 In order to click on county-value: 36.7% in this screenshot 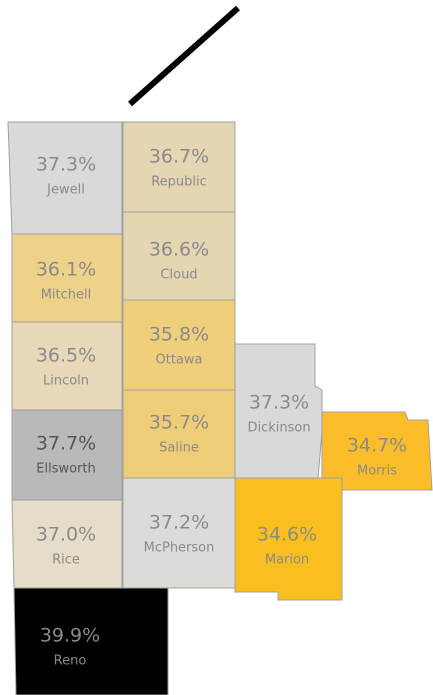, I will do `click(179, 157)`.